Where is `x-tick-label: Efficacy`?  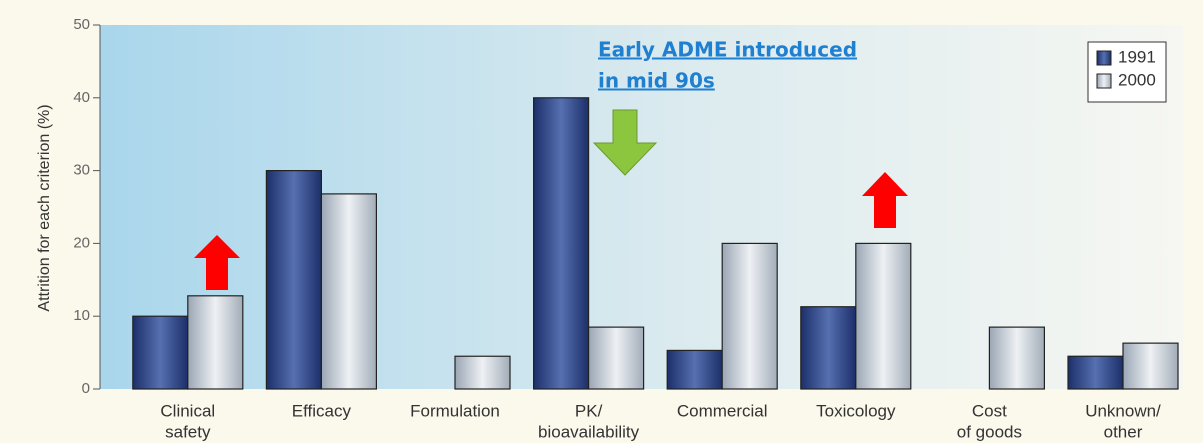
x-tick-label: Efficacy is located at coordinates (322, 410).